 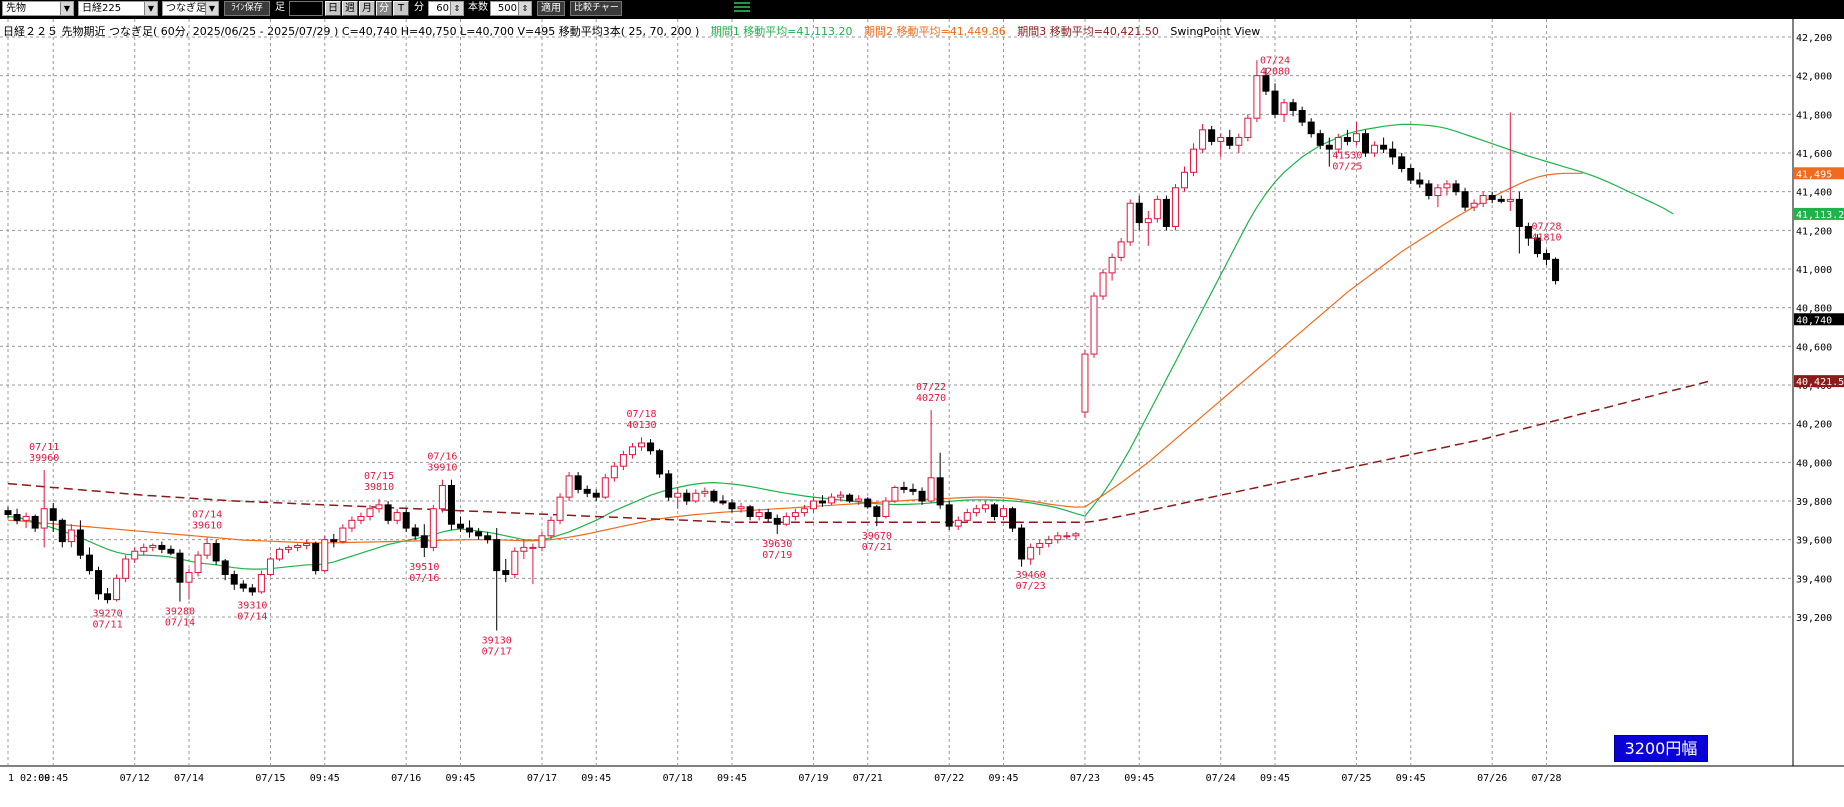 I want to click on period-button-2: 月, so click(x=367, y=8).